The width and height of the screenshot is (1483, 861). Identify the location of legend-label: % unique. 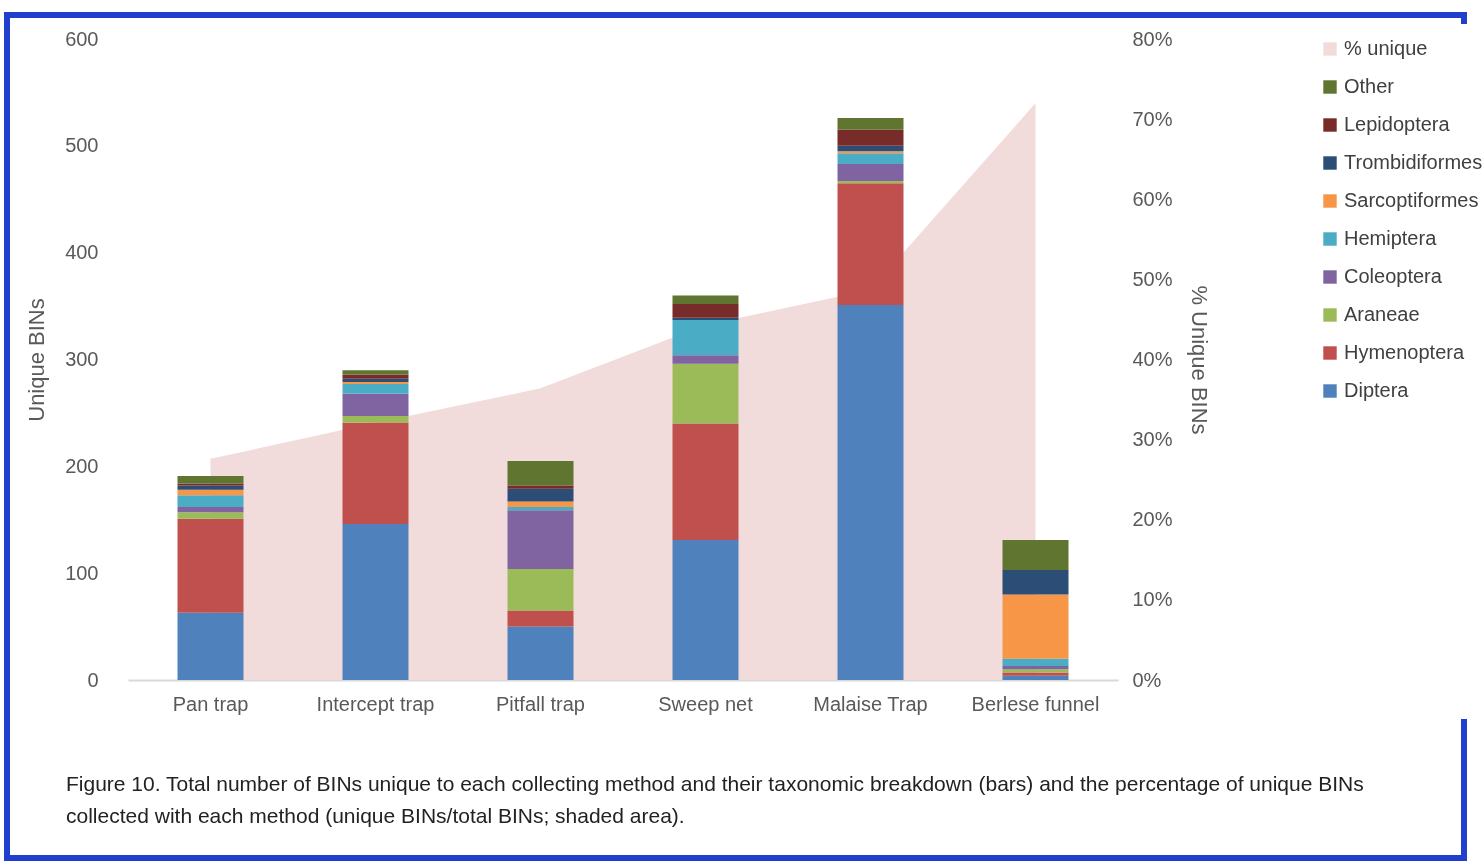
(1386, 48).